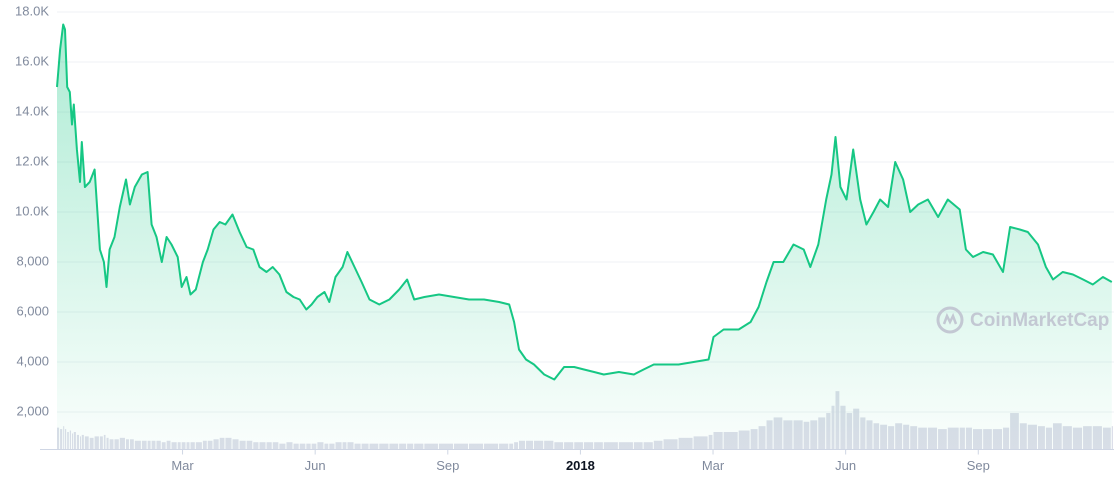 This screenshot has width=1114, height=485. I want to click on watermark-logo-mark, so click(950, 318).